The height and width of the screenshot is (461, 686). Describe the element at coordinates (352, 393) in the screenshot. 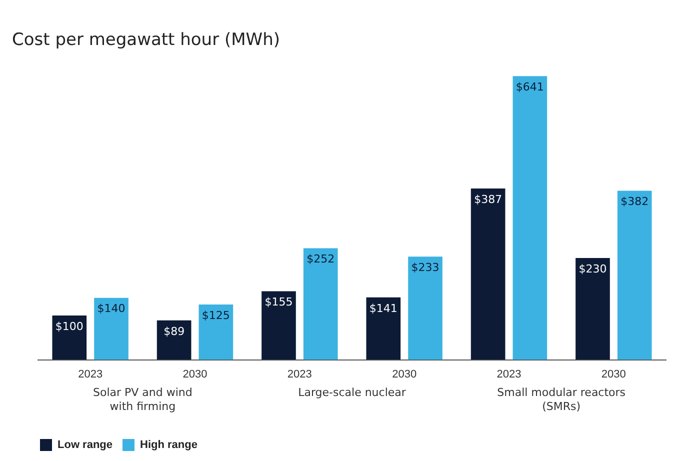

I see `text: Large-scale nuclear` at that location.